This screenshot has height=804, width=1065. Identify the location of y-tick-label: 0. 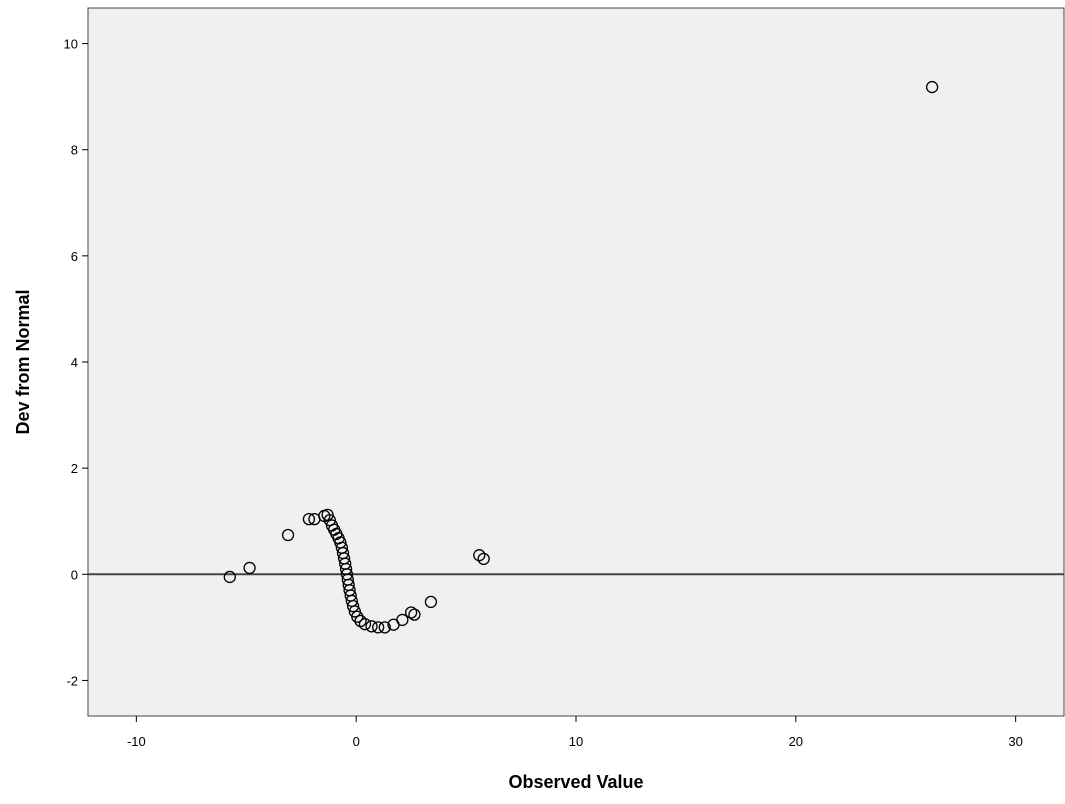
(74, 574).